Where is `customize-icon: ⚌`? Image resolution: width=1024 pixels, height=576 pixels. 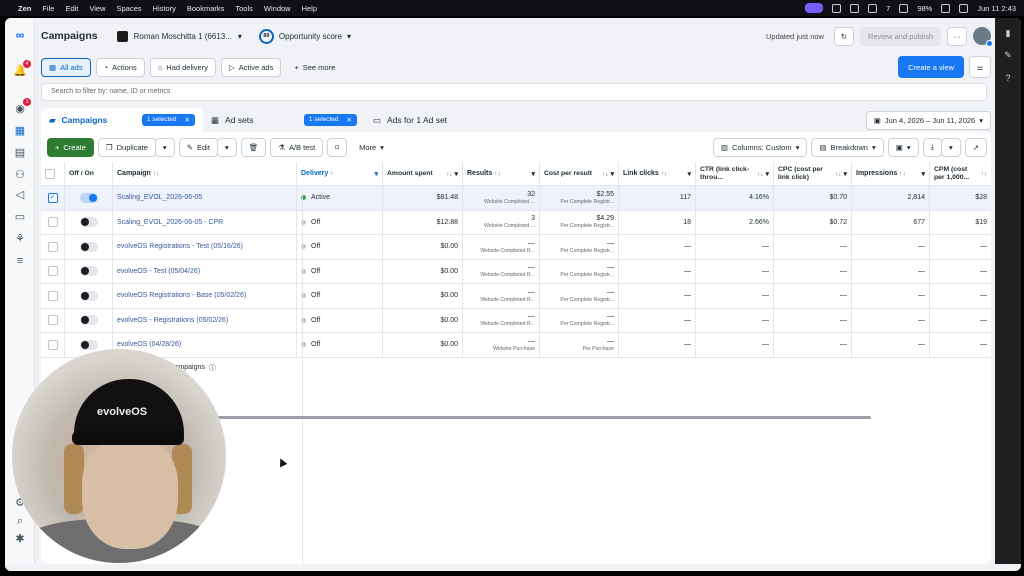 customize-icon: ⚌ is located at coordinates (980, 67).